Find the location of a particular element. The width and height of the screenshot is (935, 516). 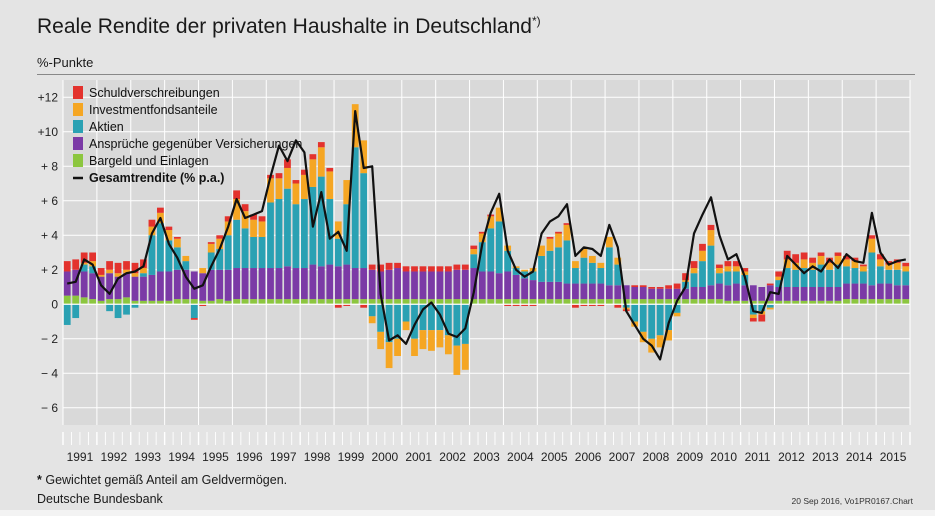

legend-label-total: Gesamtrendite (% p.a.) is located at coordinates (156, 178).